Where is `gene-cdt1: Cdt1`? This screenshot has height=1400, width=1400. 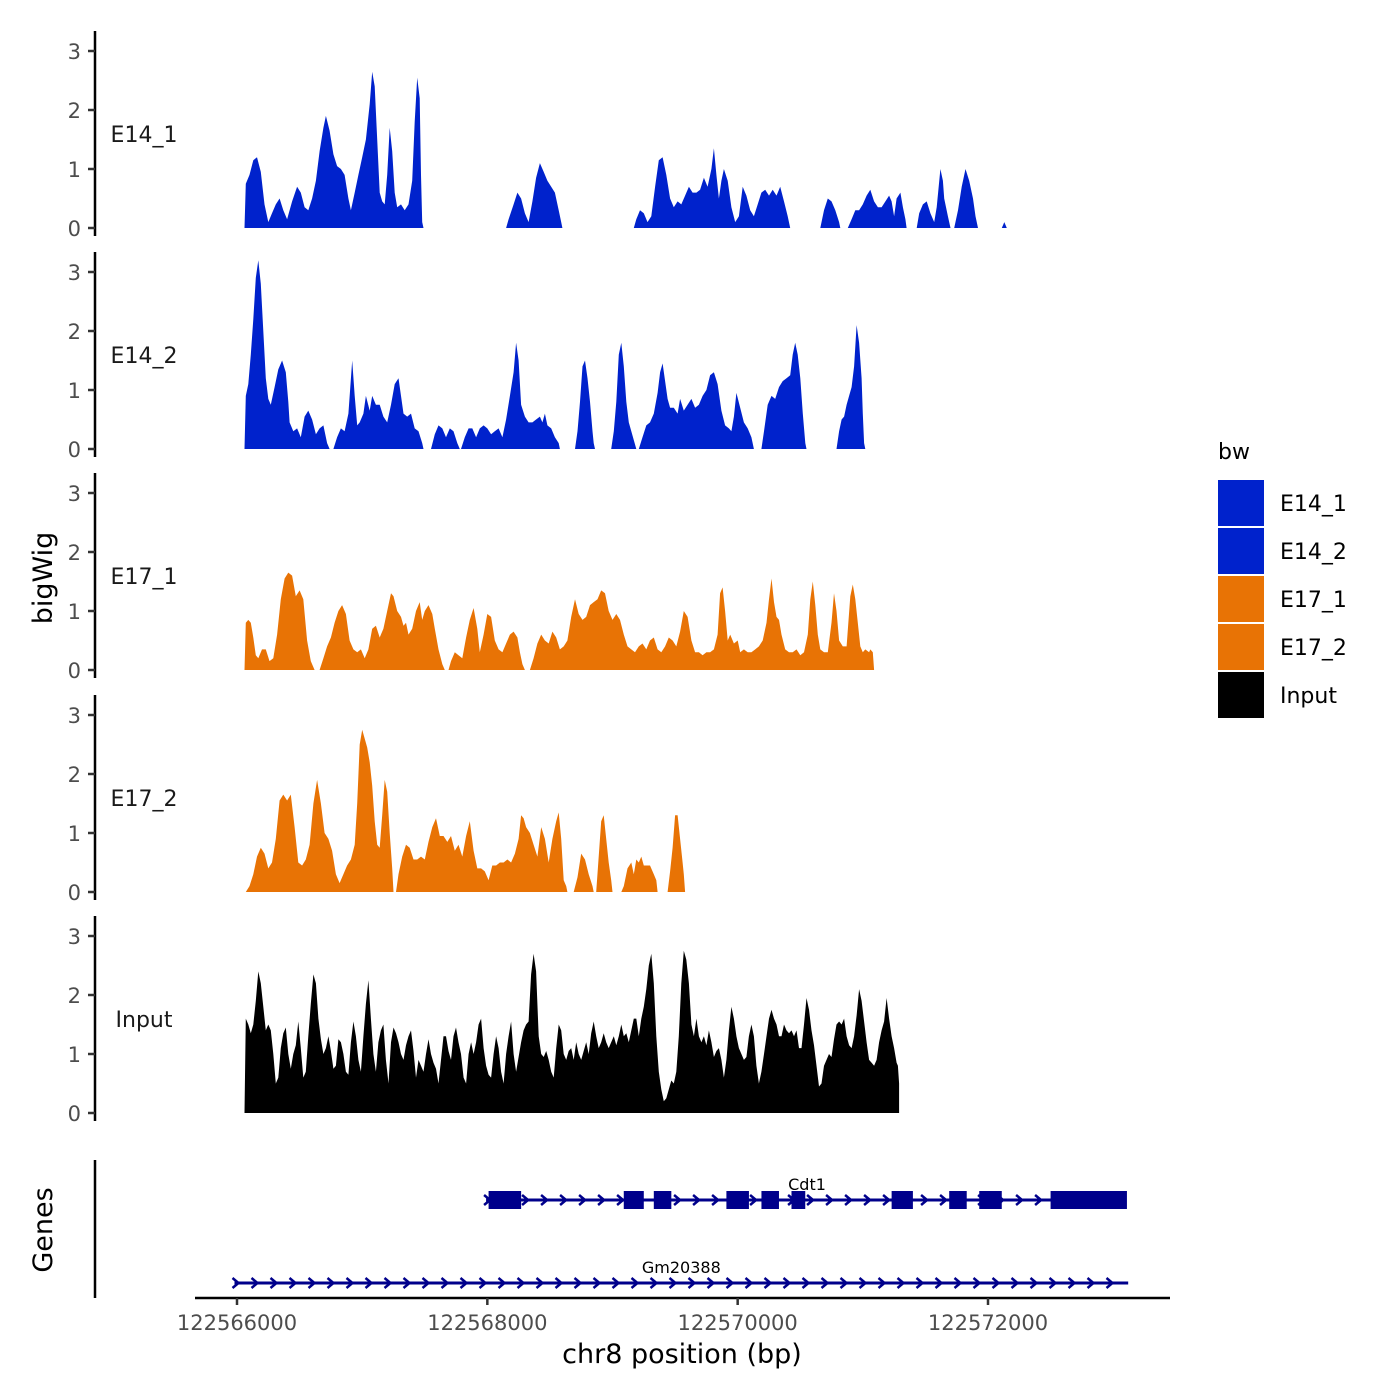
gene-cdt1: Cdt1 is located at coordinates (805, 1192).